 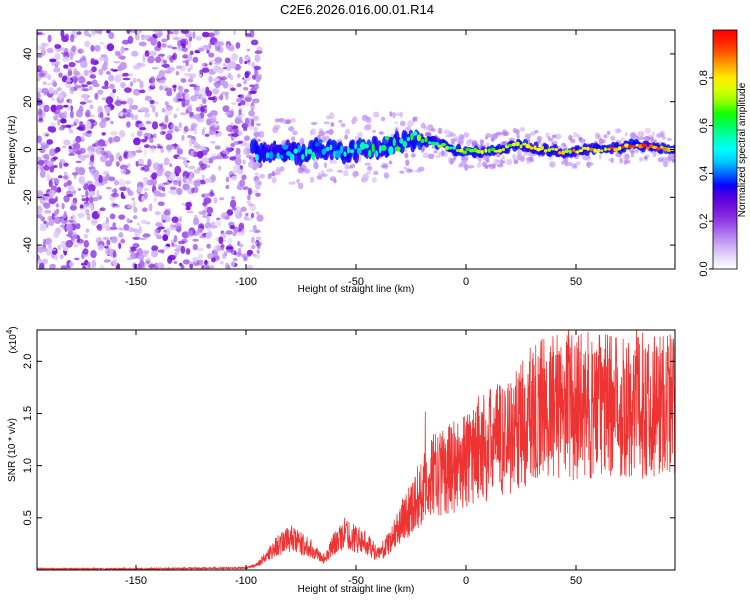 I want to click on colorbar-tick-label: 0.2, so click(x=704, y=221).